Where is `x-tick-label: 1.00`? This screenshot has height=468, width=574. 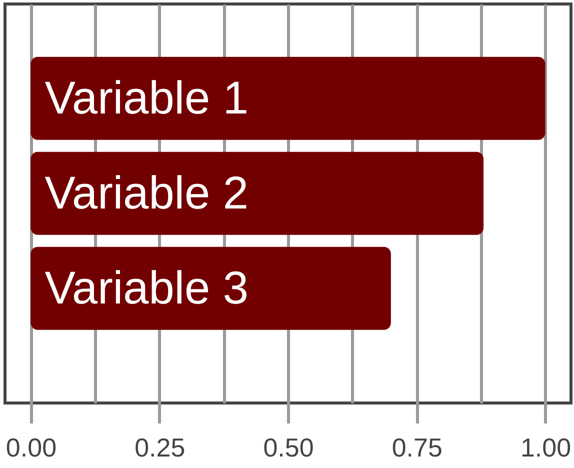
x-tick-label: 1.00 is located at coordinates (546, 447).